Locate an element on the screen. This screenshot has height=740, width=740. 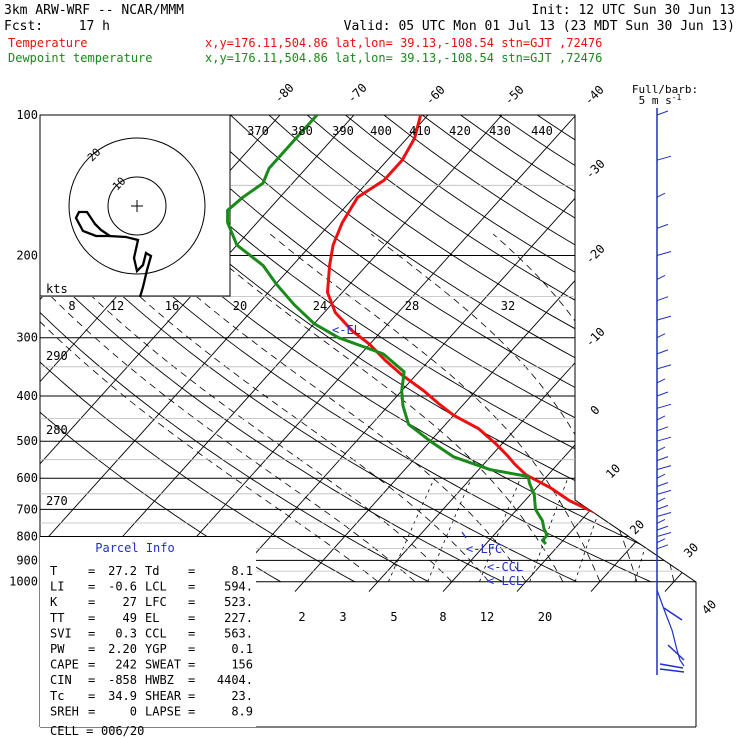
parcel-param-name: LCL is located at coordinates (156, 587).